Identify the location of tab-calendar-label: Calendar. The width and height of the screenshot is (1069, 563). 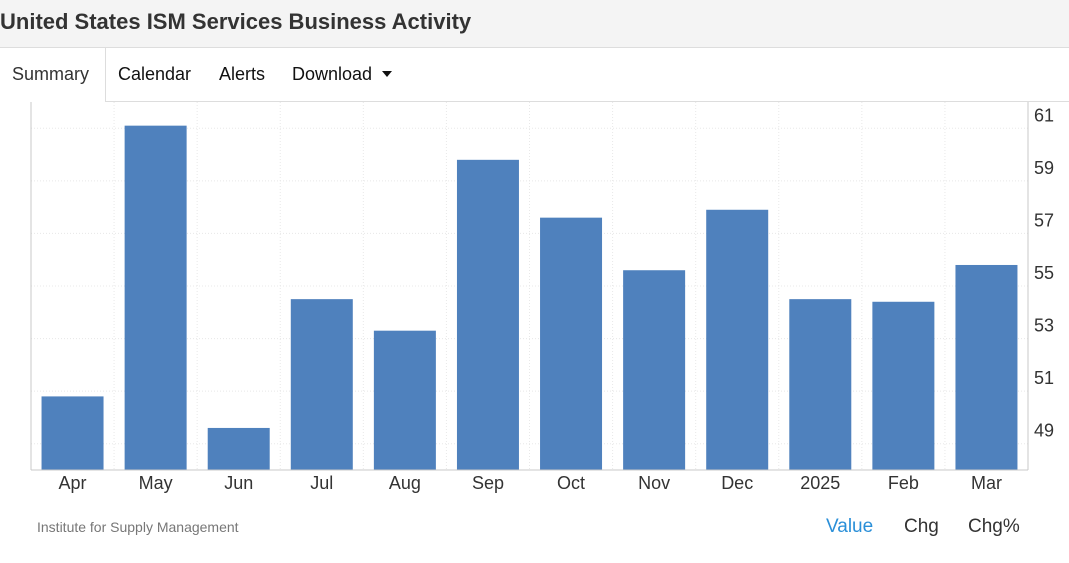
(155, 74).